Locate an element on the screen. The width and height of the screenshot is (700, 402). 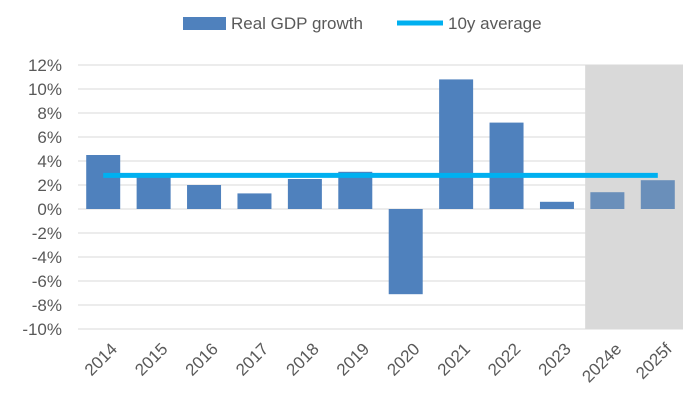
x-tick-label: 2020 is located at coordinates (403, 359).